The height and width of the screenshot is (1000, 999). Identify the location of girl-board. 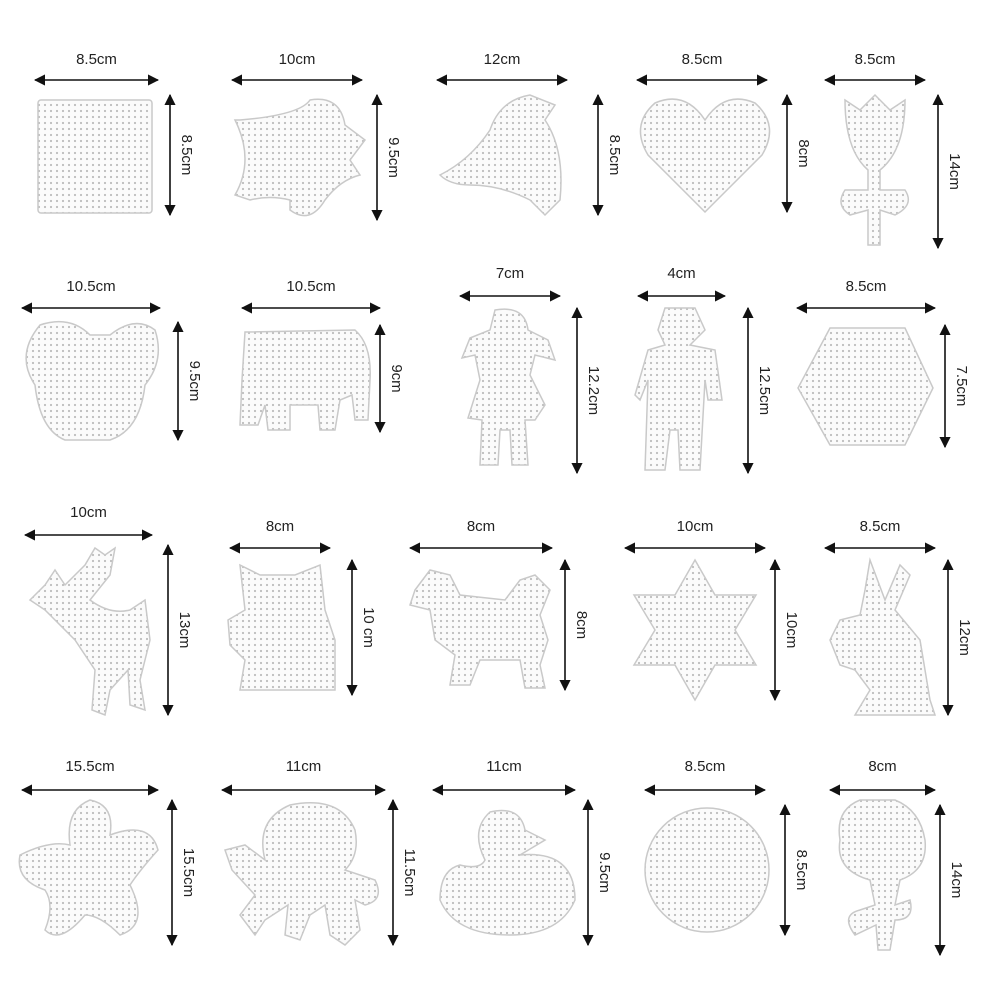
(508, 387).